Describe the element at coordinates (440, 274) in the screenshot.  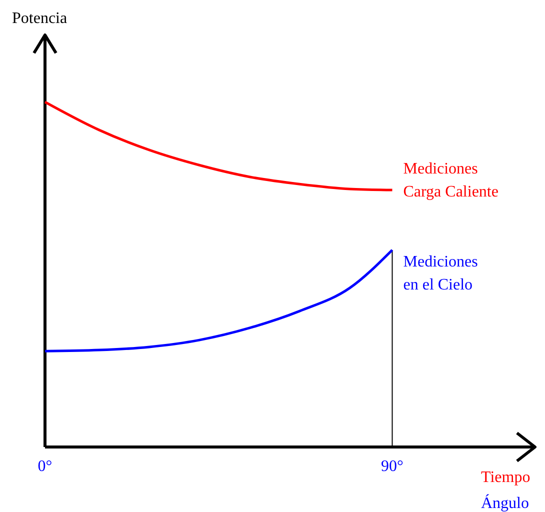
I see `series-label: Mediciones en el Cielo` at that location.